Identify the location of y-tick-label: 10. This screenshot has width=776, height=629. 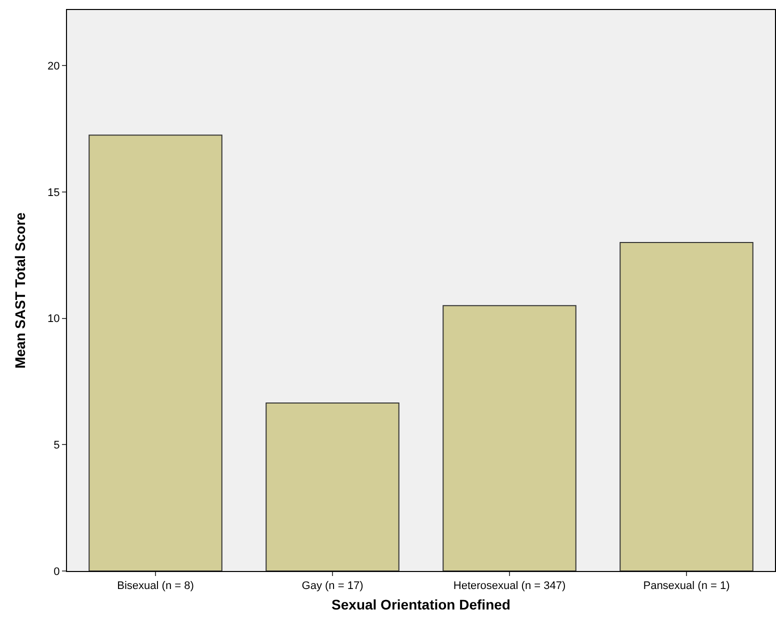
(54, 319).